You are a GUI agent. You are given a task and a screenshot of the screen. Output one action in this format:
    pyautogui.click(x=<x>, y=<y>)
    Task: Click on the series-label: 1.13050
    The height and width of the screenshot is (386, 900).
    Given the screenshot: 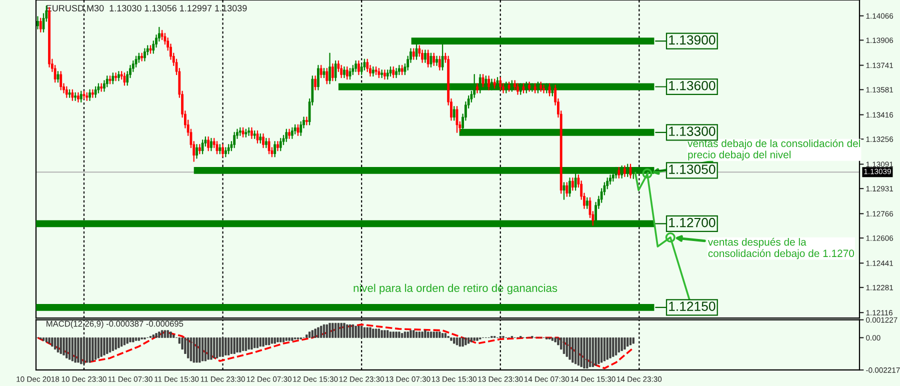 What is the action you would take?
    pyautogui.click(x=692, y=169)
    